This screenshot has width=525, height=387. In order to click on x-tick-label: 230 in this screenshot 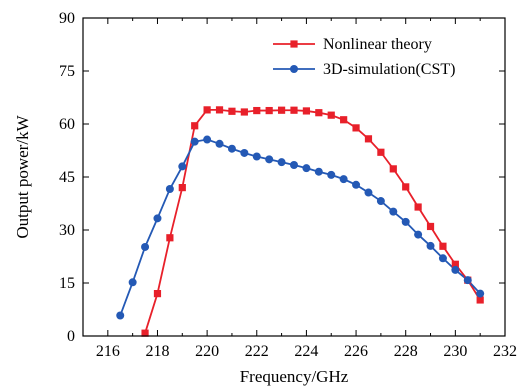, I will do `click(455, 351)`.